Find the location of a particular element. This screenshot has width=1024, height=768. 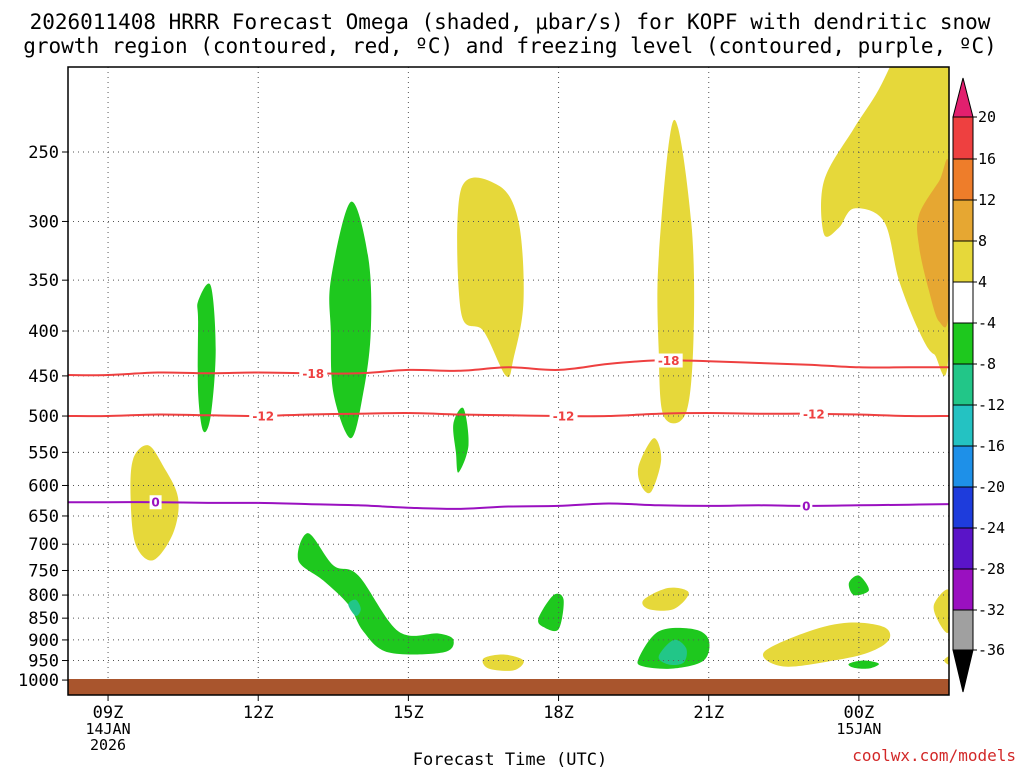

ground-terrain-band is located at coordinates (508, 687).